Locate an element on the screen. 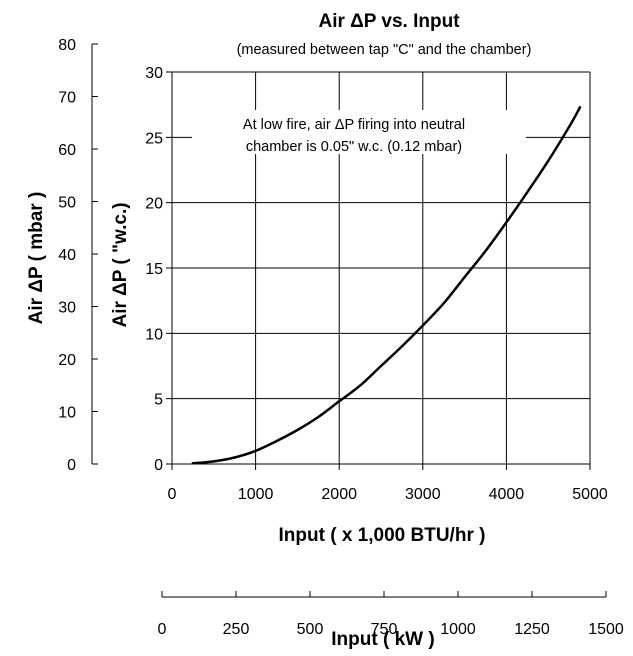  x2-tick-label: 1250 is located at coordinates (532, 629).